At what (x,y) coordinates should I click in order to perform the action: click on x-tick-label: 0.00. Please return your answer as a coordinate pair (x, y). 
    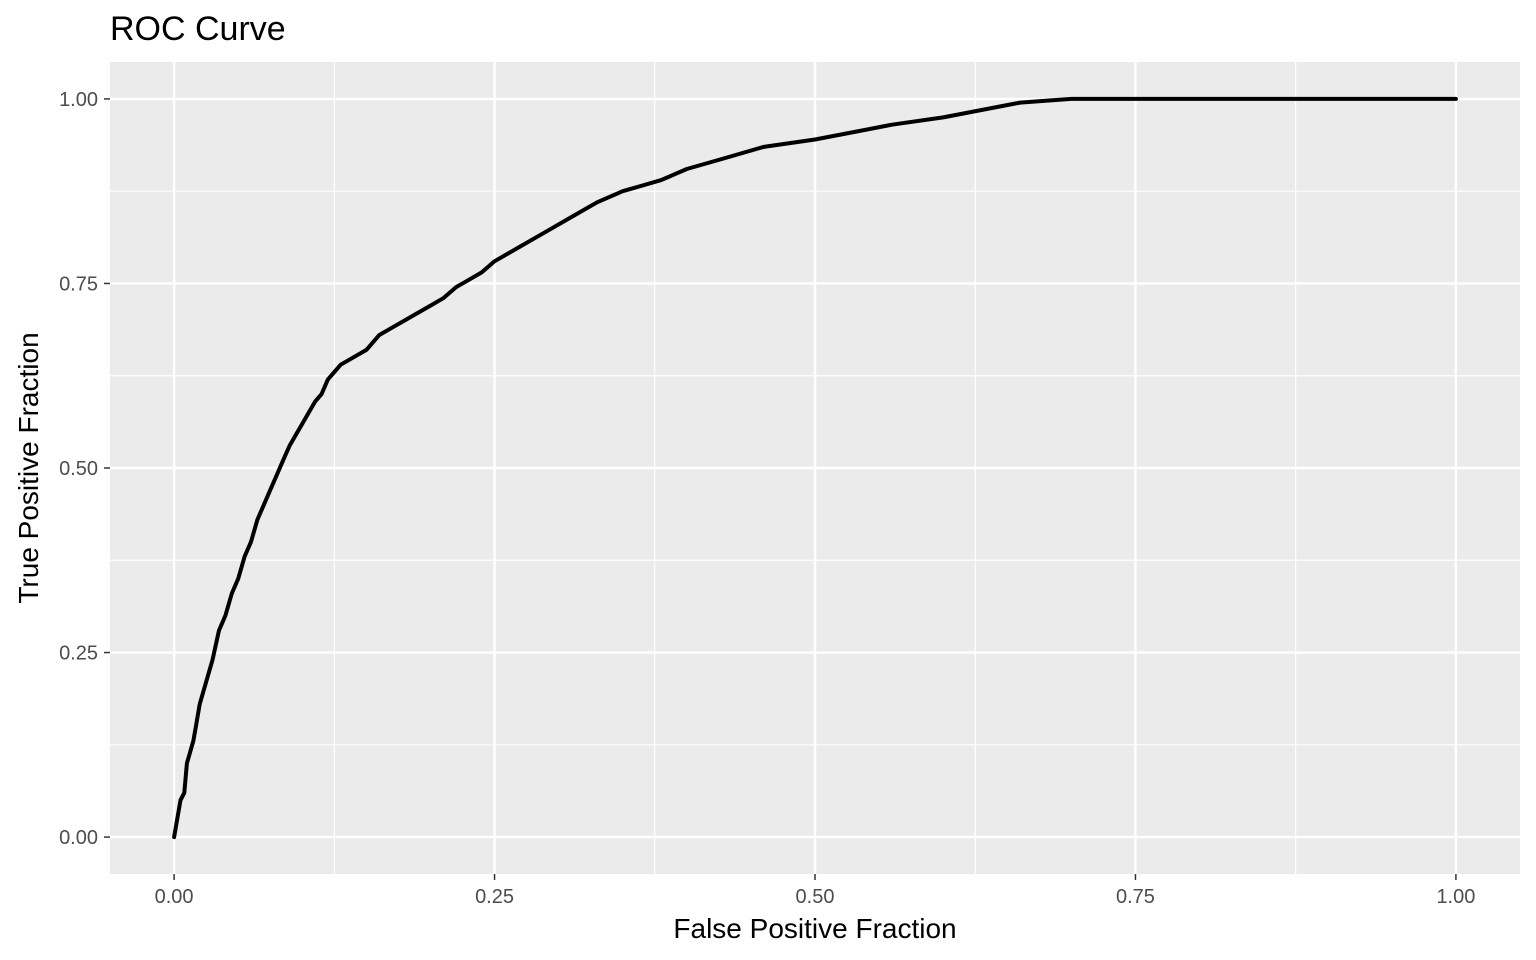
    Looking at the image, I should click on (174, 897).